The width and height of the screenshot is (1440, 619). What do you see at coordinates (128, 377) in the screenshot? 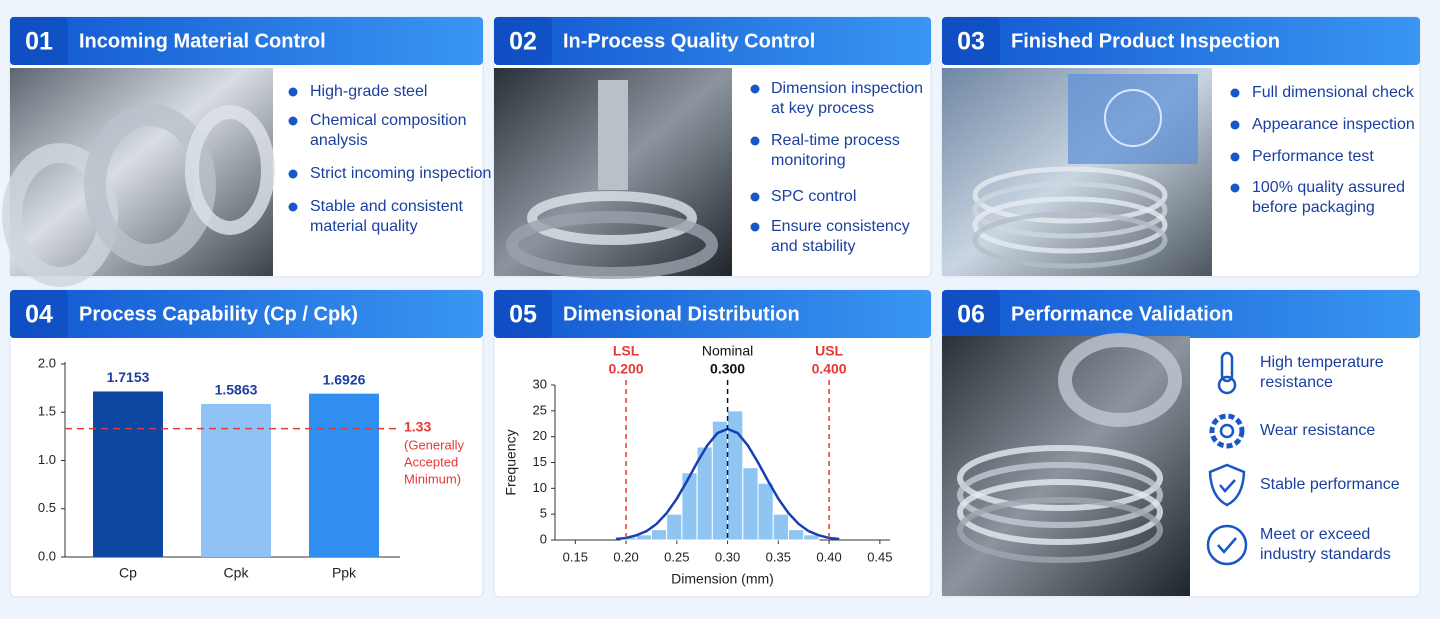
I see `data-label: 1.7153` at bounding box center [128, 377].